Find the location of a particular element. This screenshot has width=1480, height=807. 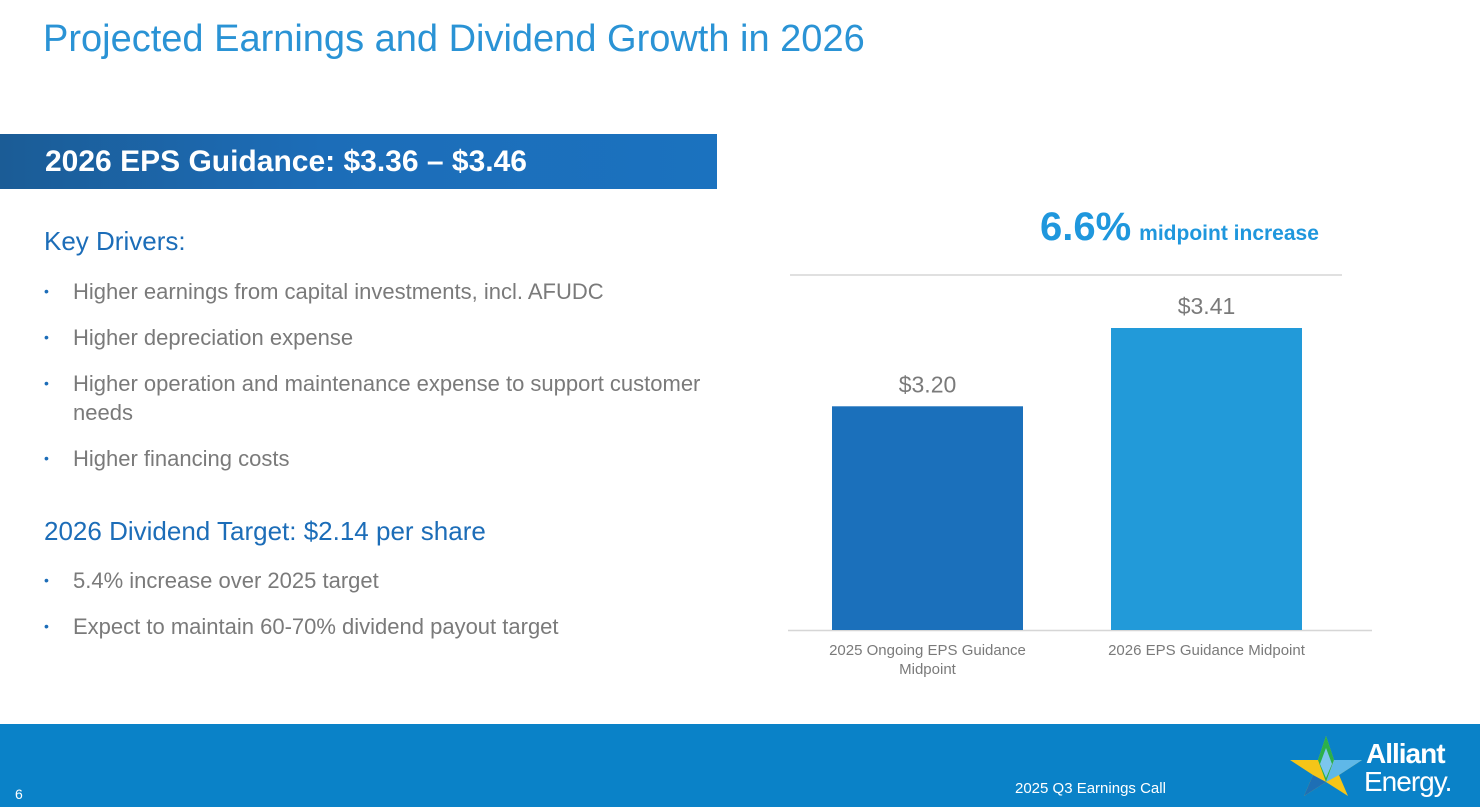

list-item: • Higher depreciation expense is located at coordinates (199, 337).